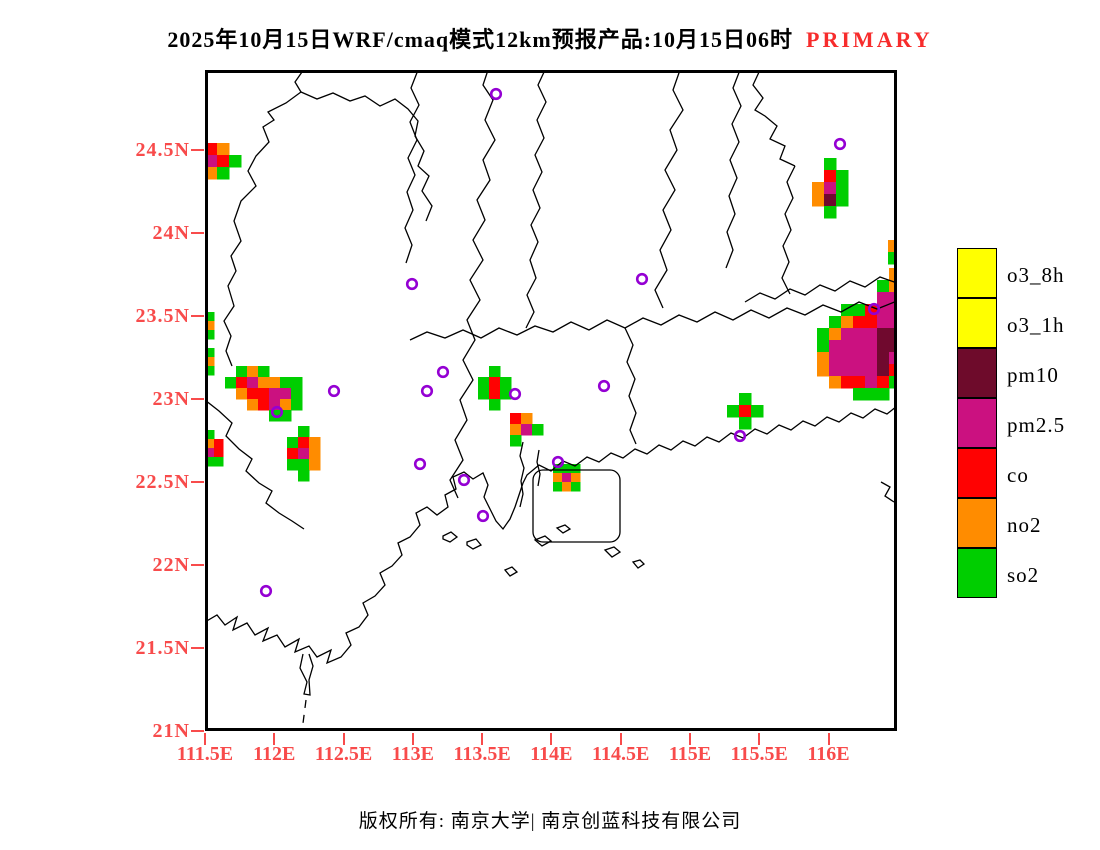 The height and width of the screenshot is (850, 1100). Describe the element at coordinates (653, 320) in the screenshot. I see `boundary-ew-long` at that location.